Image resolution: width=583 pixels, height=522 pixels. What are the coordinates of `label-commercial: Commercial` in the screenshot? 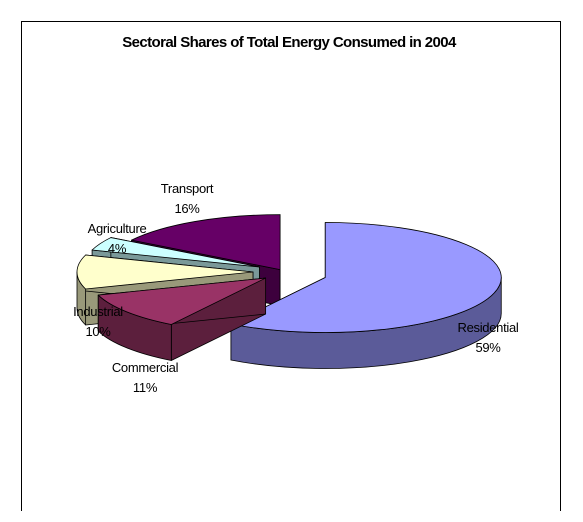 It's located at (145, 367).